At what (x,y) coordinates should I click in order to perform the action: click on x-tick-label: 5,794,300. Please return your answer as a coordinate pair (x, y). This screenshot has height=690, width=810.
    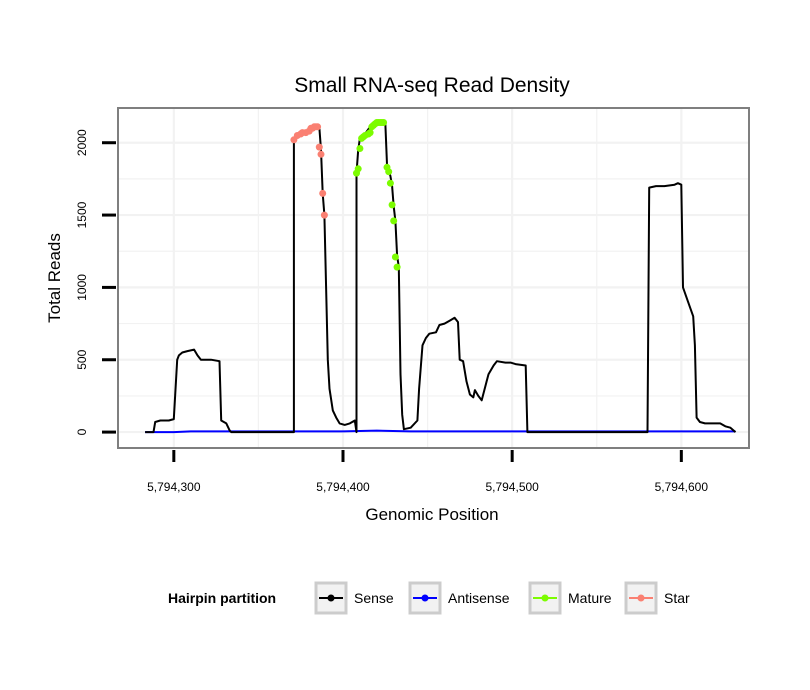
    Looking at the image, I should click on (174, 487).